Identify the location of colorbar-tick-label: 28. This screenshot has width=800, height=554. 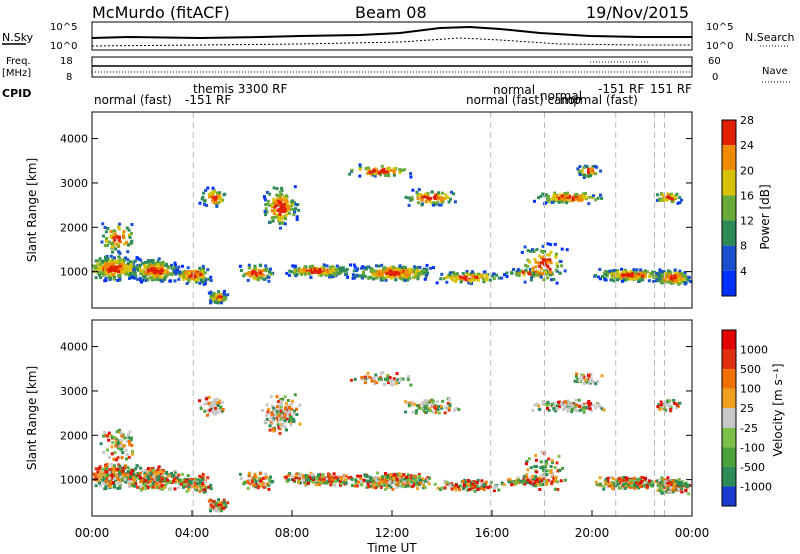
(747, 120).